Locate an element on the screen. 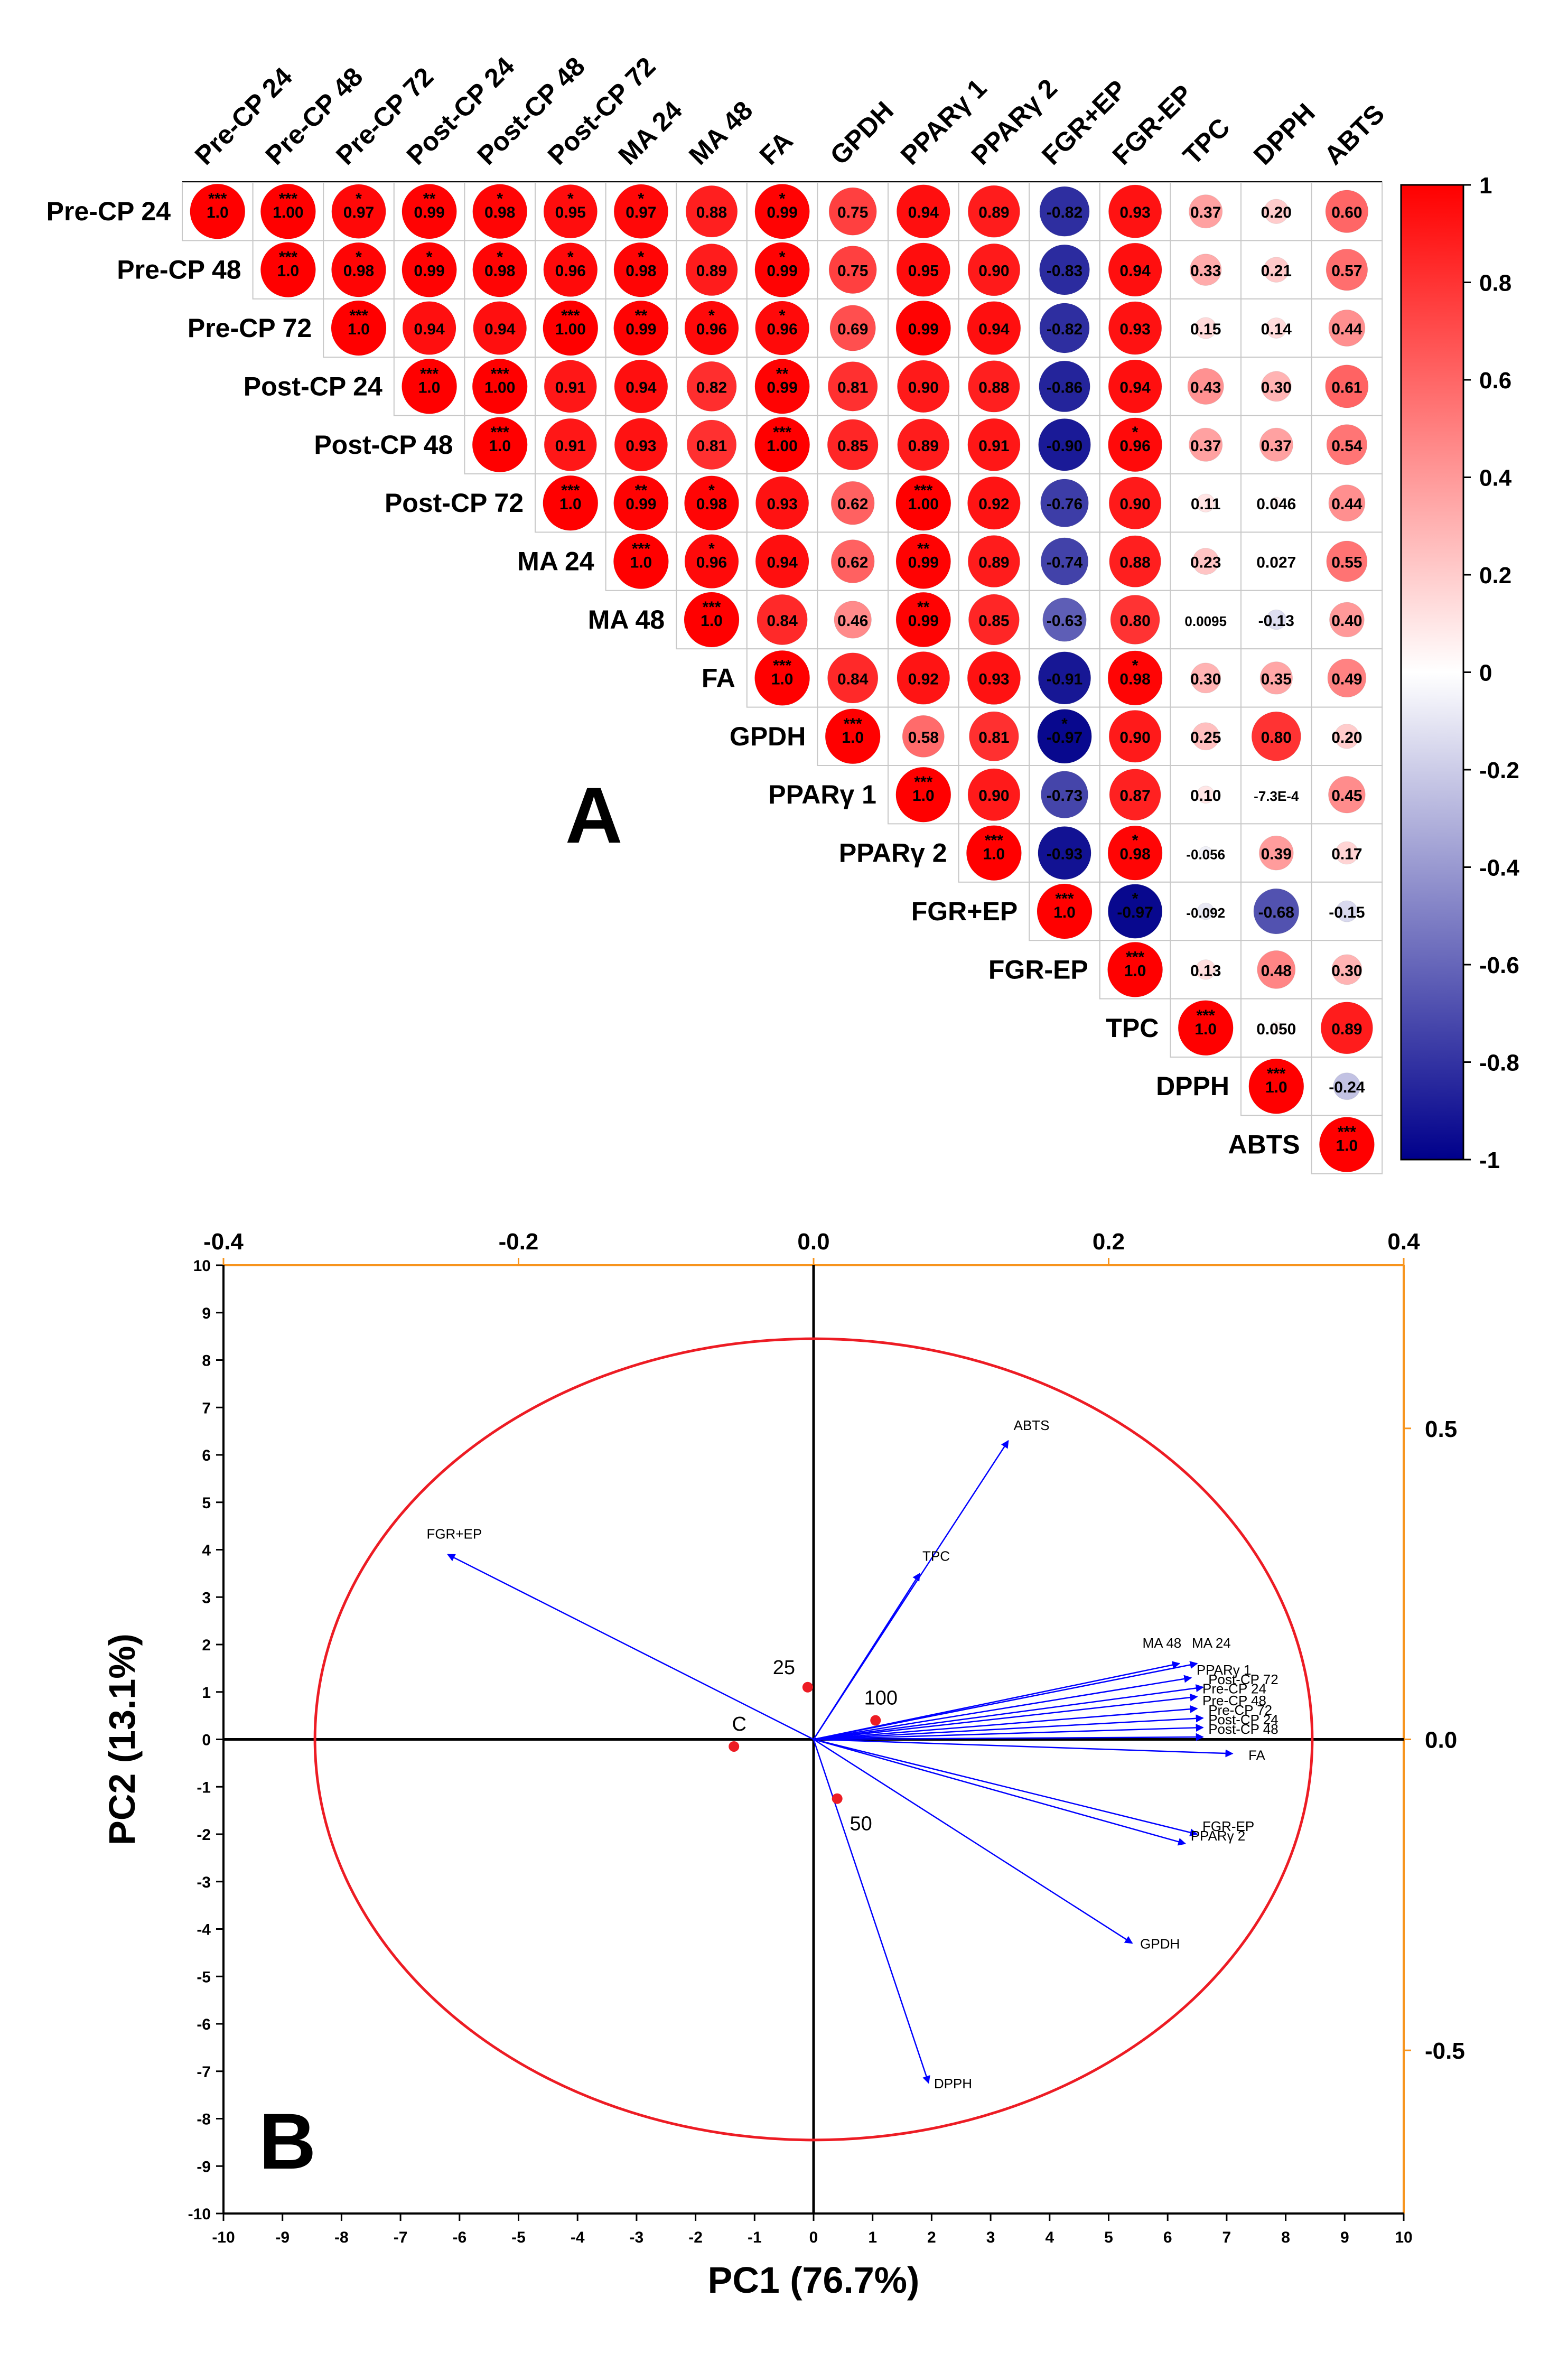 The height and width of the screenshot is (2363, 1568). heatmap-value: -0.90 is located at coordinates (1064, 446).